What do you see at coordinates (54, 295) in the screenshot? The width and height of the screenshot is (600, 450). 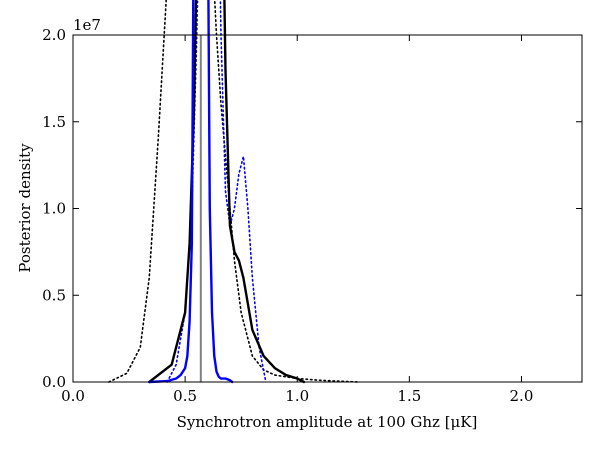 I see `y-tick-label: 0.5` at bounding box center [54, 295].